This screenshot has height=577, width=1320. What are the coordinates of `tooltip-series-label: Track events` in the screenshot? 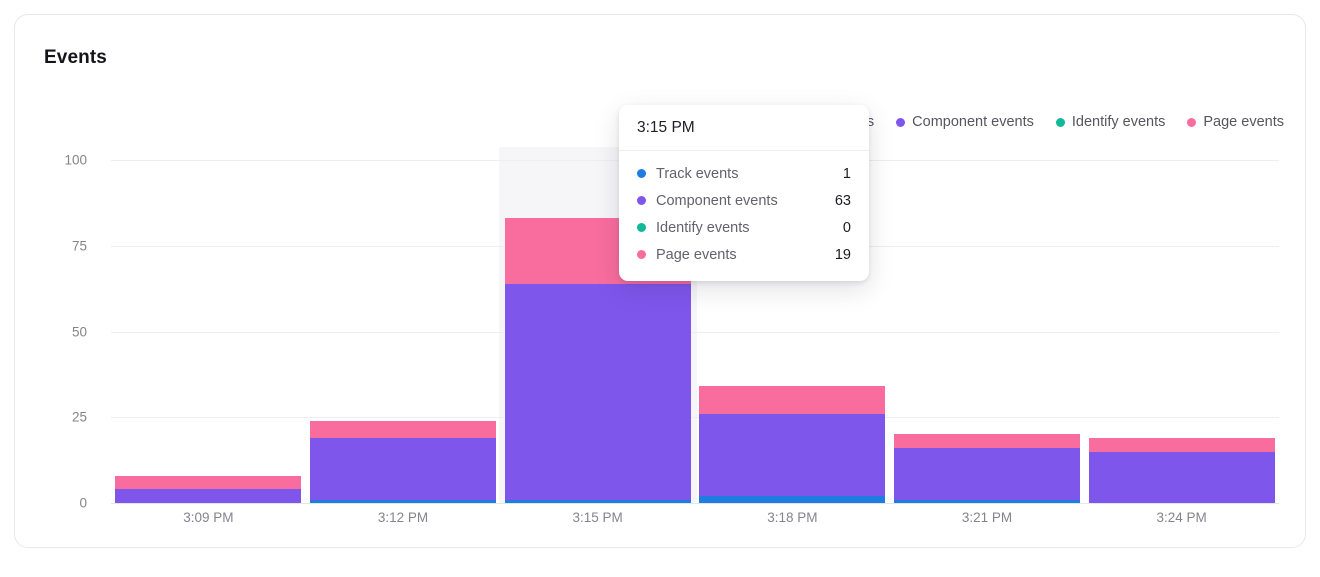 It's located at (697, 173).